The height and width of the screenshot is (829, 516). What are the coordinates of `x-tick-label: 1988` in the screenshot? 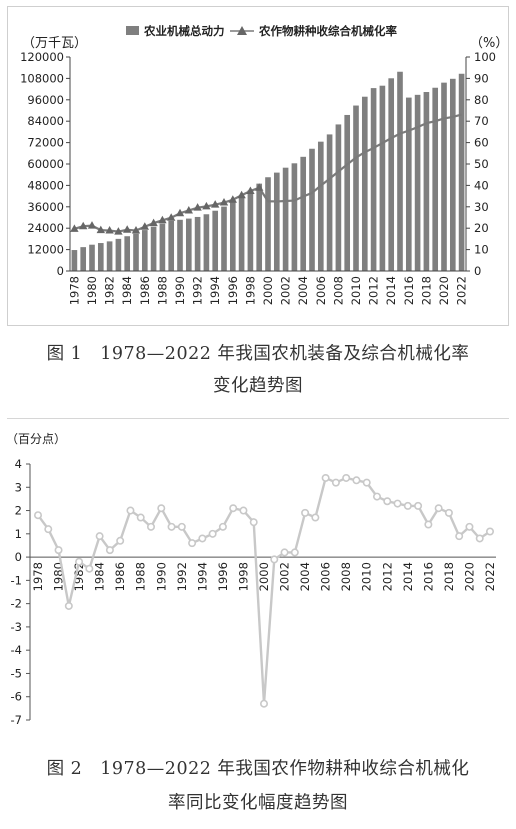 It's located at (162, 290).